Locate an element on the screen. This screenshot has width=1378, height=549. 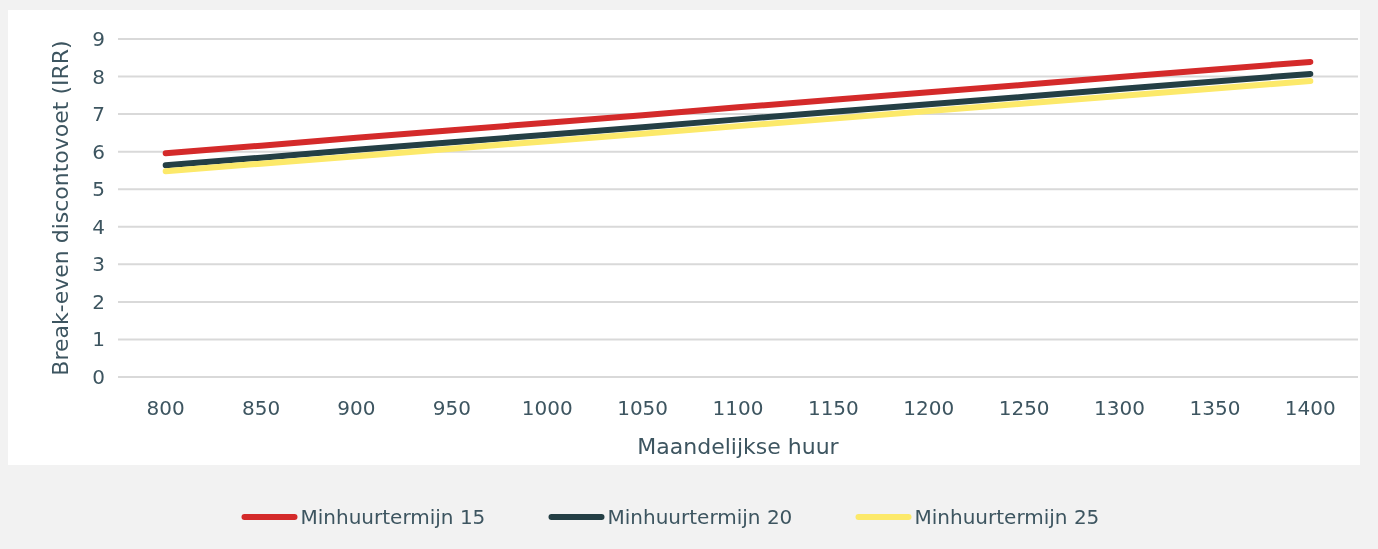
legend-label: Minhuurtermijn 20 is located at coordinates (700, 517).